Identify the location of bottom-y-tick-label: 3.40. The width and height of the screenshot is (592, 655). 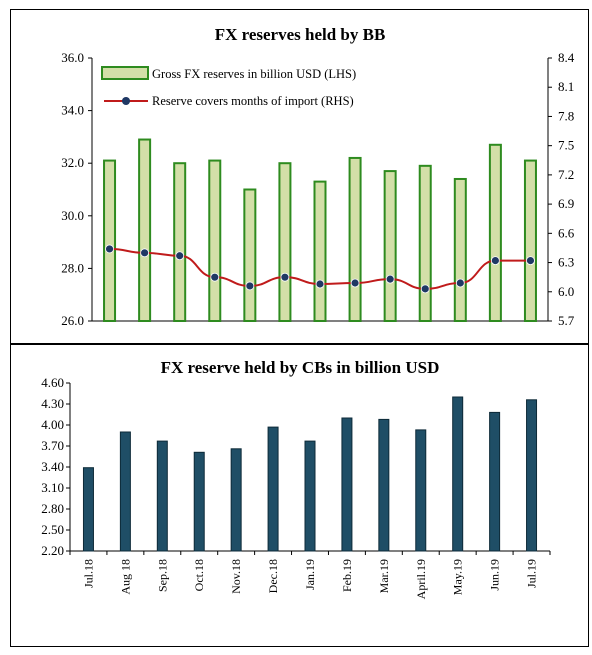
(52, 466).